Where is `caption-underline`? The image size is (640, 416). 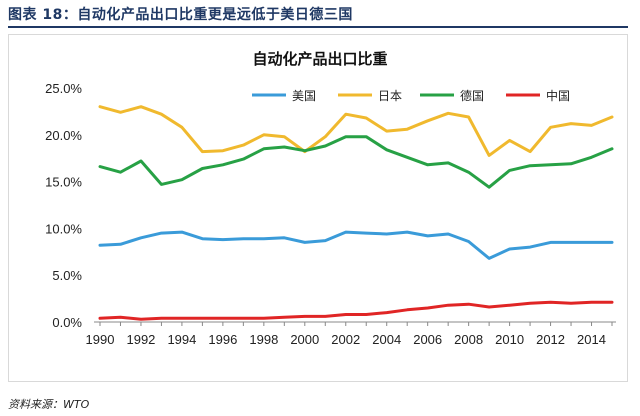 caption-underline is located at coordinates (318, 27).